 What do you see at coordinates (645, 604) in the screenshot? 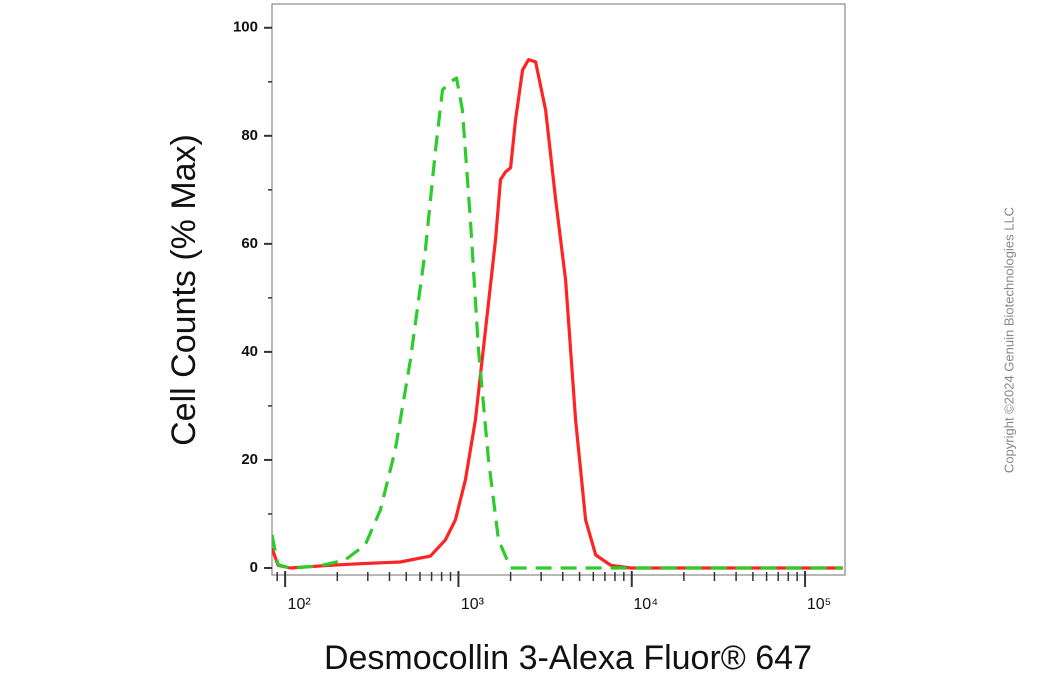
I see `x-tick-label: 10⁴` at bounding box center [645, 604].